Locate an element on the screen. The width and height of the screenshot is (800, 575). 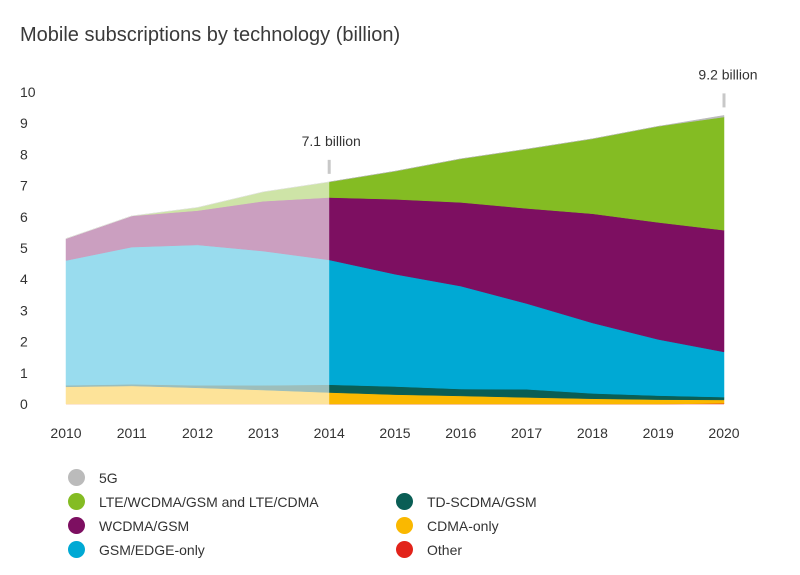
legend-label-td-scdma: TD-SCDMA/GSM is located at coordinates (482, 501).